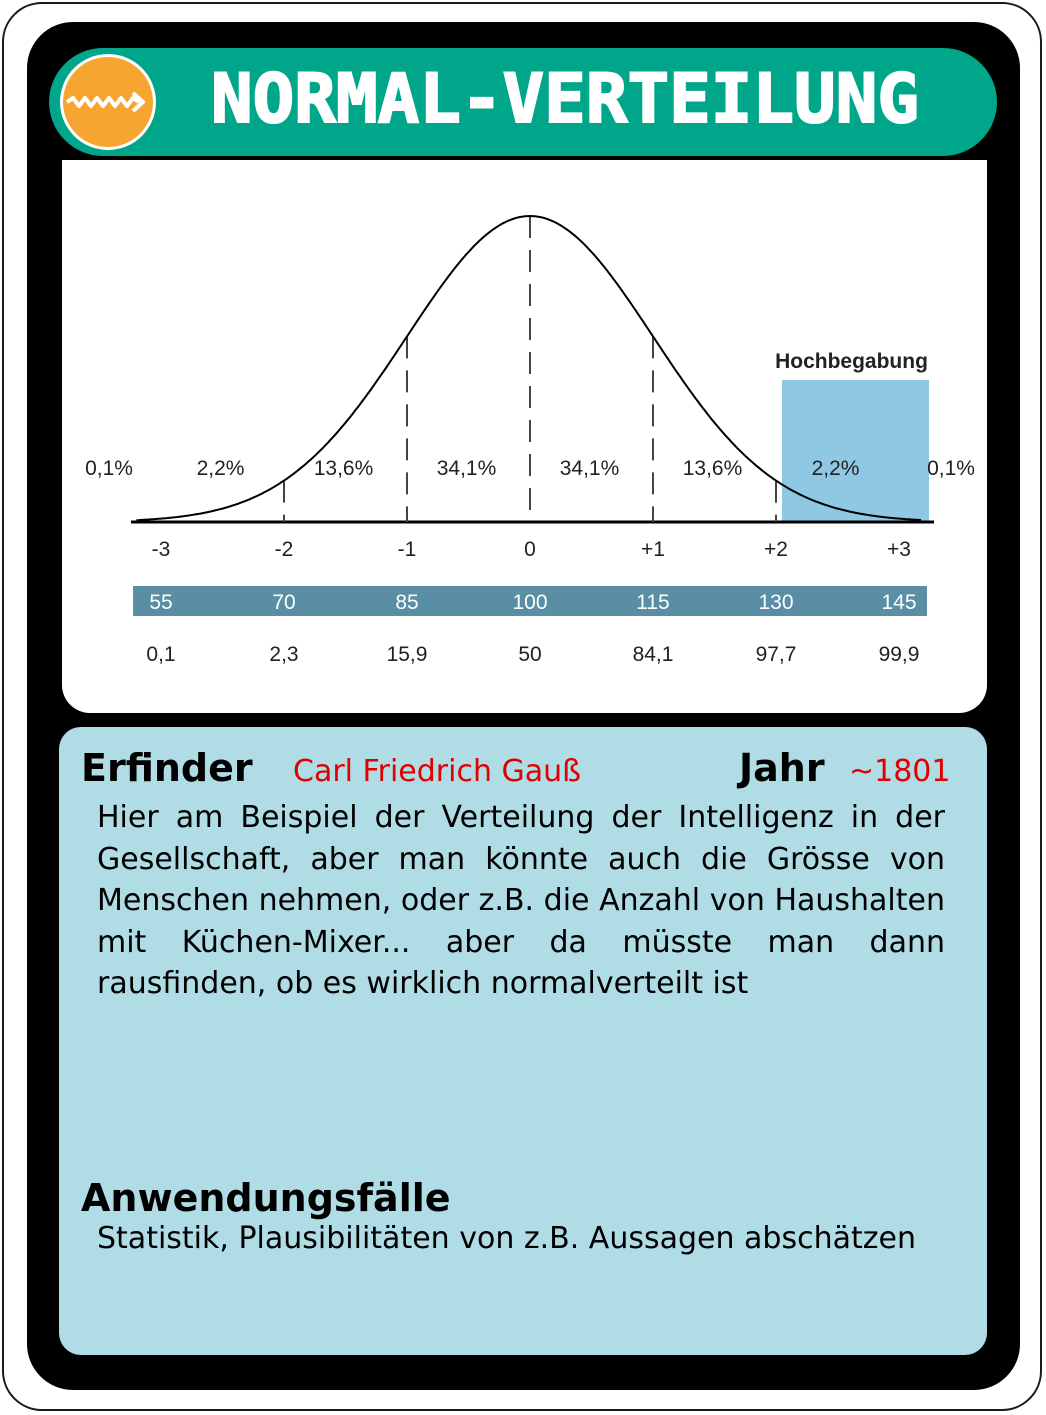 The width and height of the screenshot is (1046, 1415). What do you see at coordinates (284, 549) in the screenshot?
I see `x-tick-label: -2` at bounding box center [284, 549].